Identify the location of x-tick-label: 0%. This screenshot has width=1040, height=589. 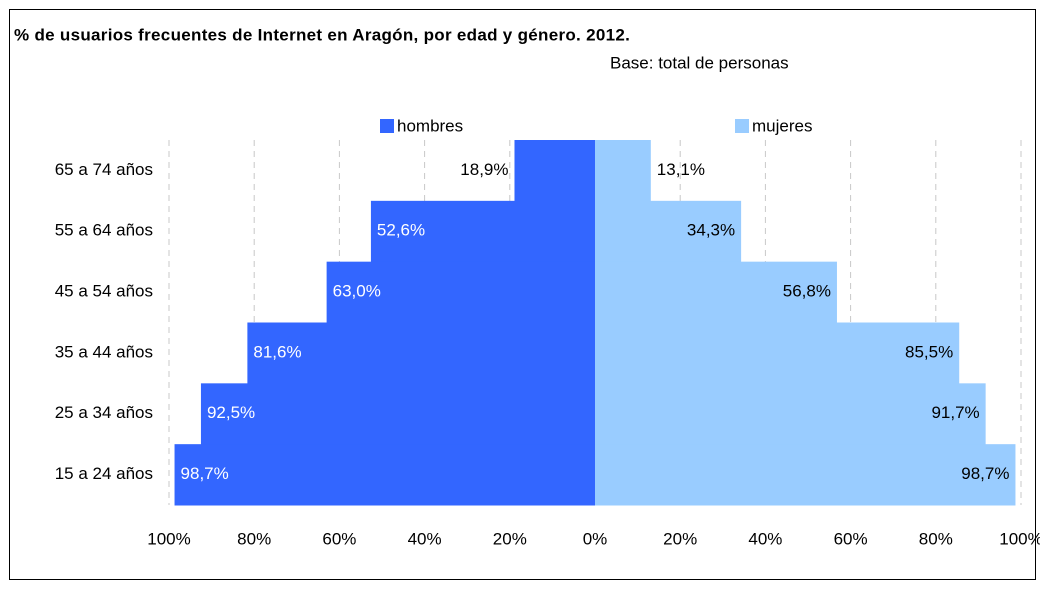
(595, 538).